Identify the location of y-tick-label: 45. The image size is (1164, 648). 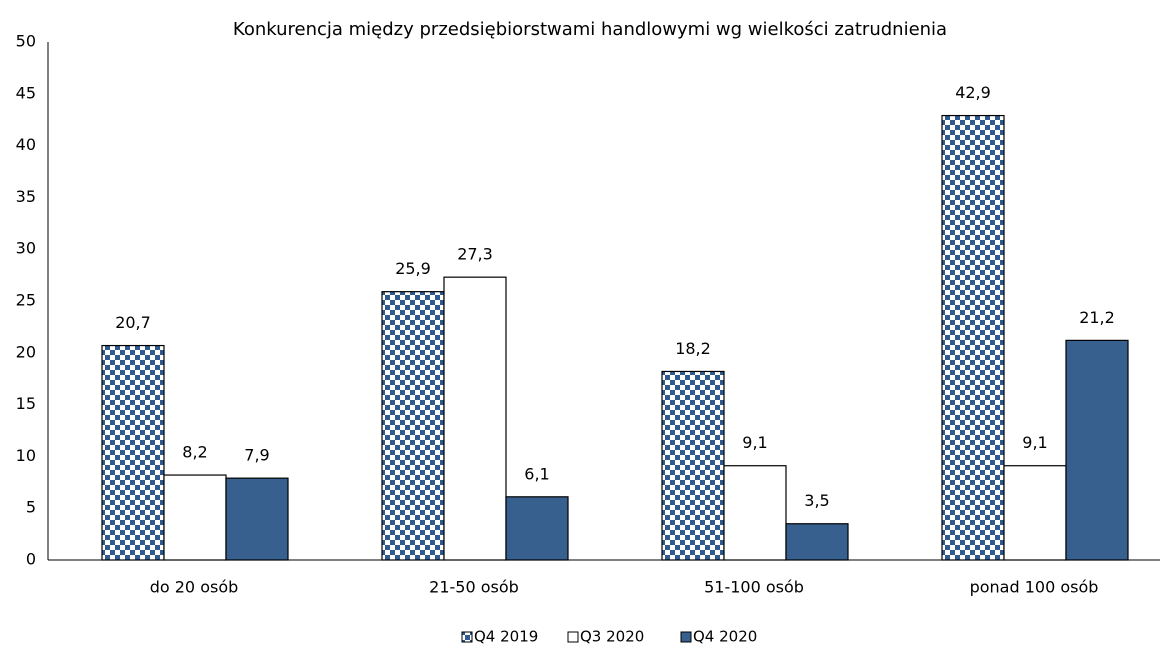
(26, 92).